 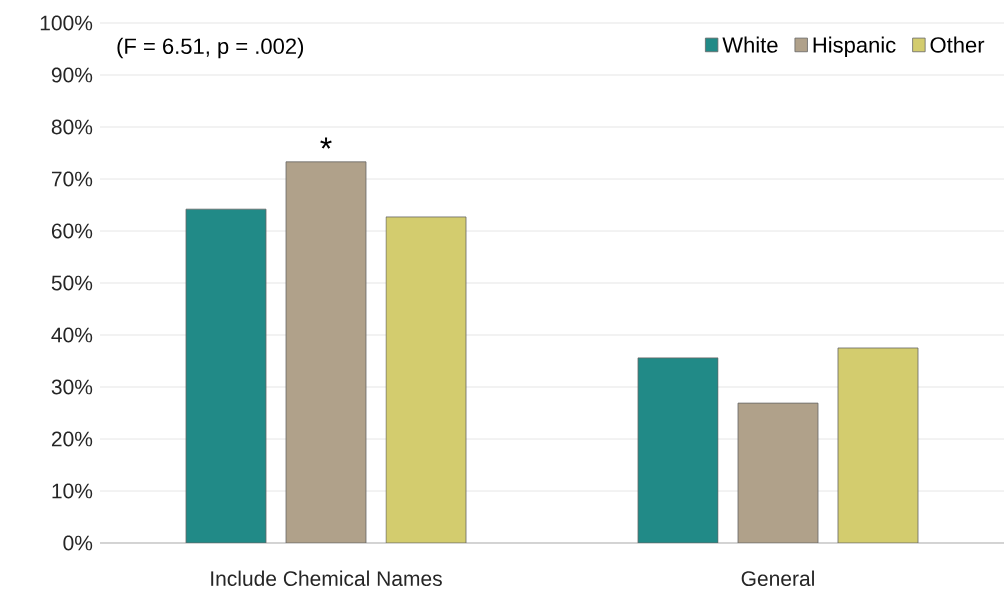 I want to click on y-tick-label: 0%, so click(x=78, y=543).